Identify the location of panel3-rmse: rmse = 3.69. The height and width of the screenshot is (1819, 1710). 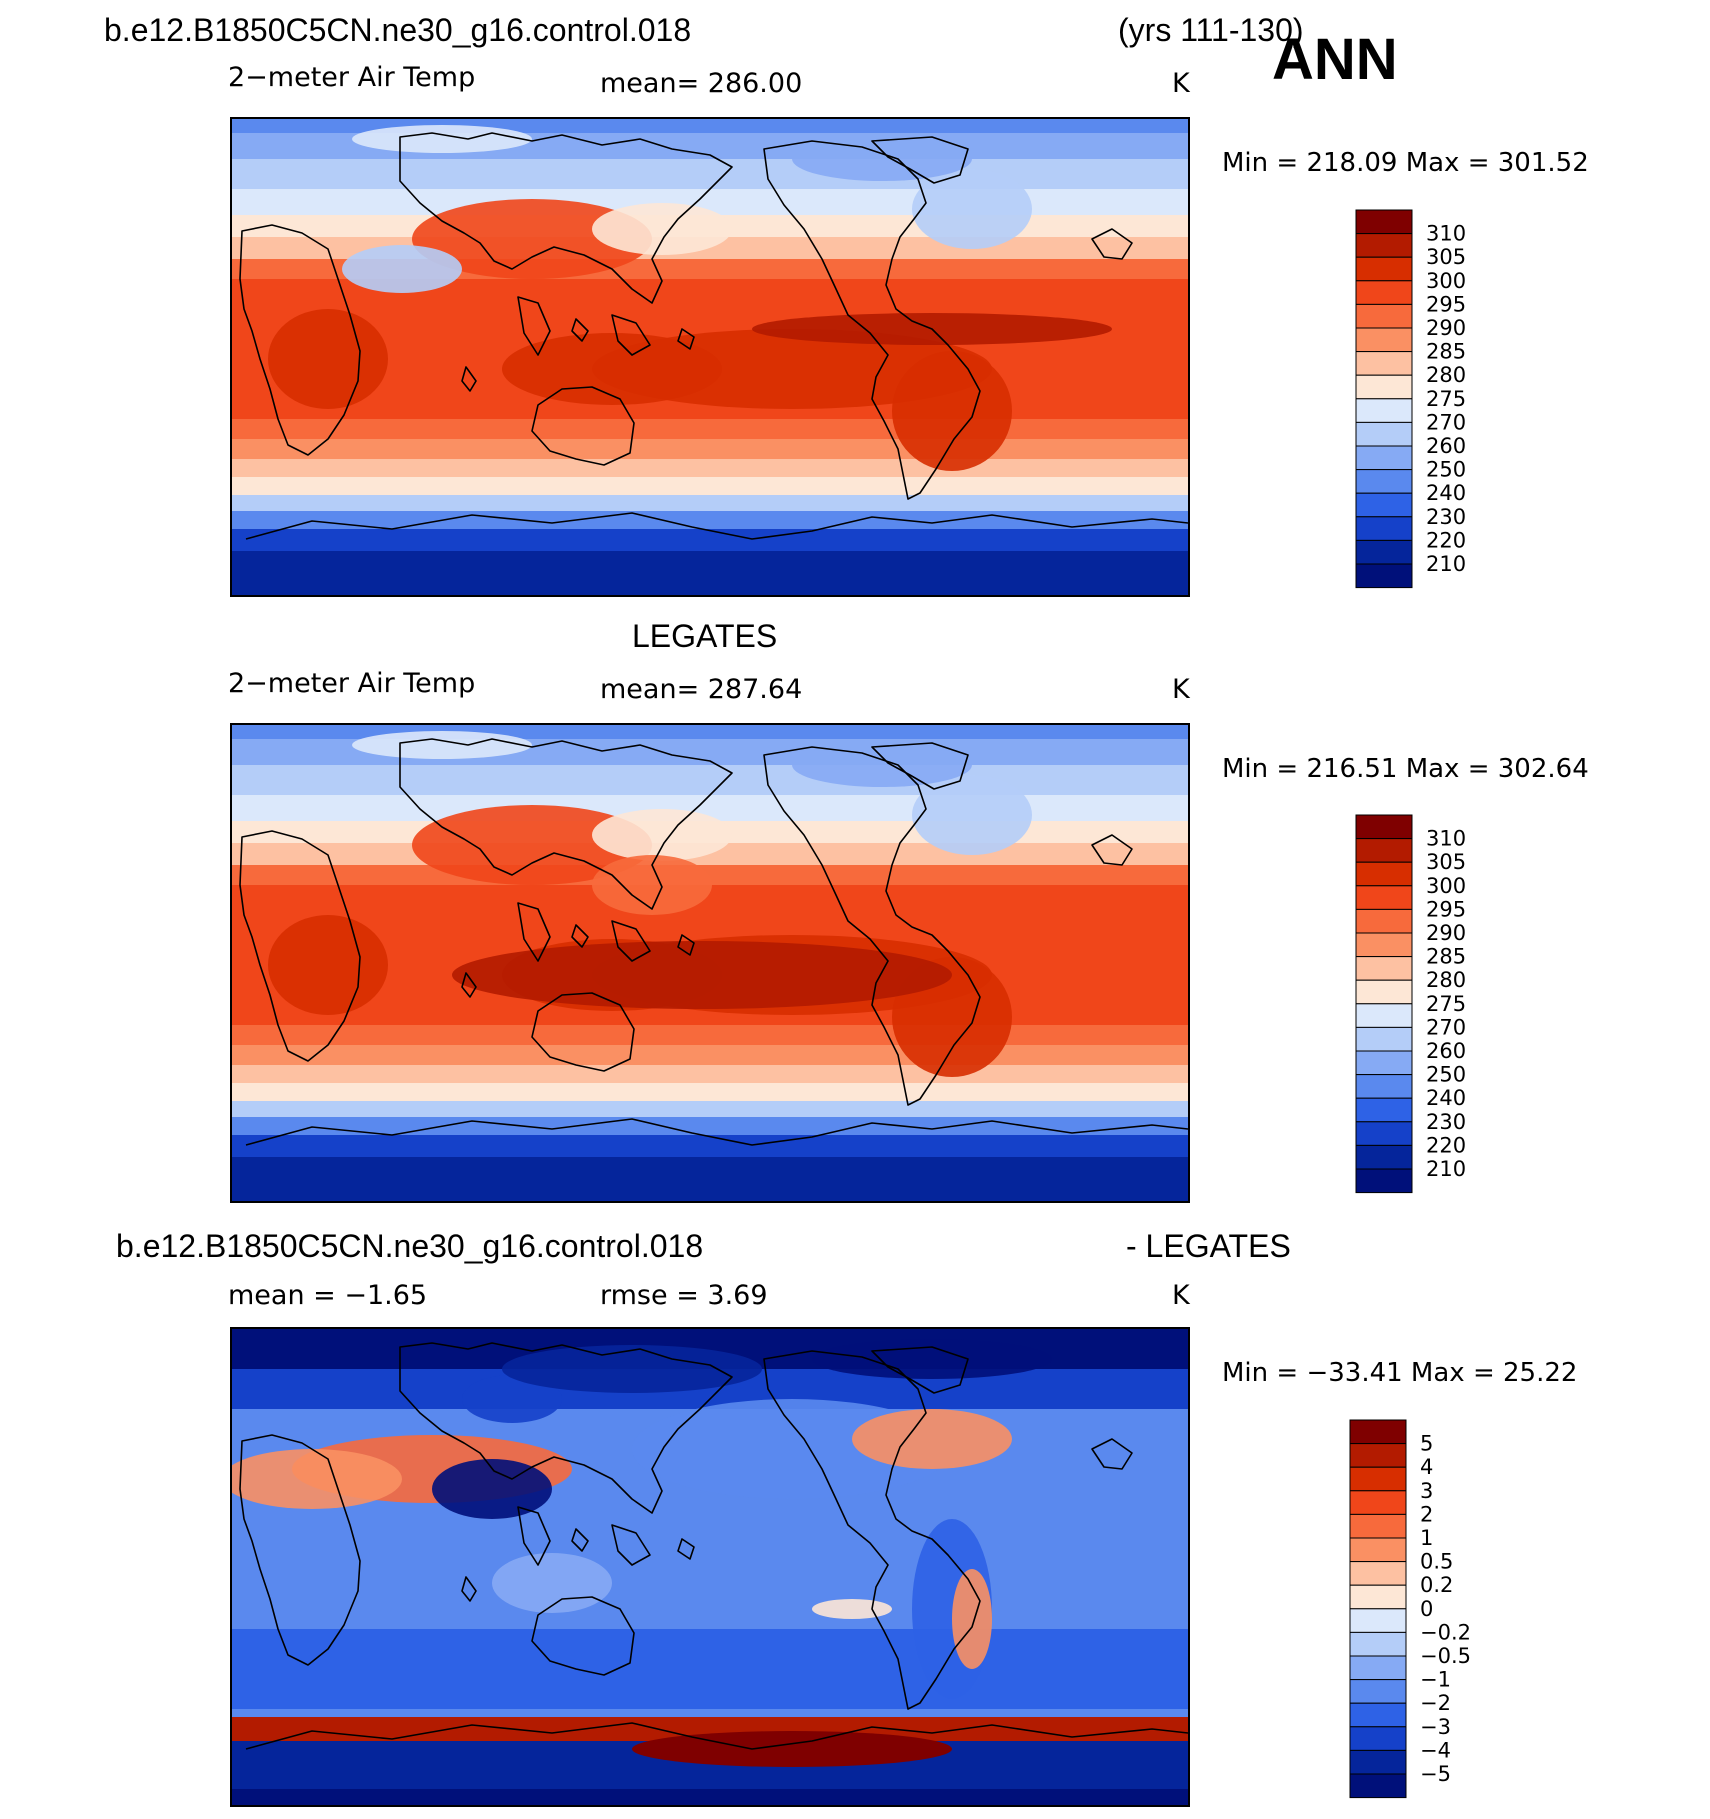
(684, 1295).